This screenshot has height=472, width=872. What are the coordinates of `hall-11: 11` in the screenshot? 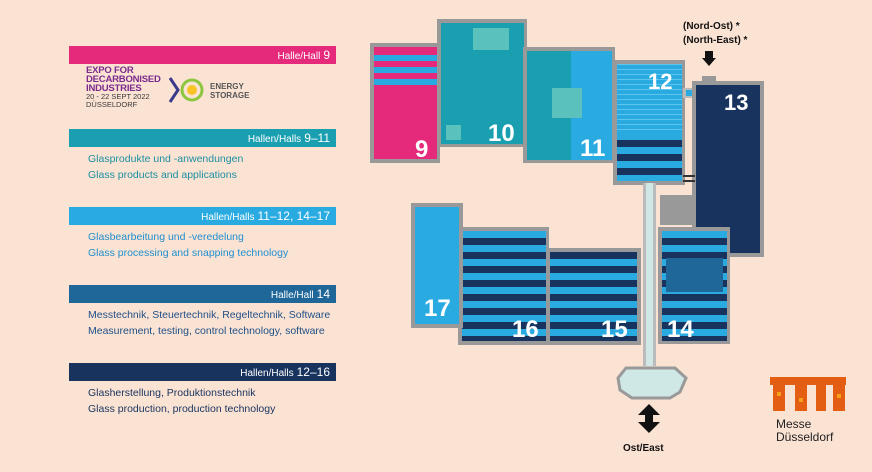 It's located at (569, 105).